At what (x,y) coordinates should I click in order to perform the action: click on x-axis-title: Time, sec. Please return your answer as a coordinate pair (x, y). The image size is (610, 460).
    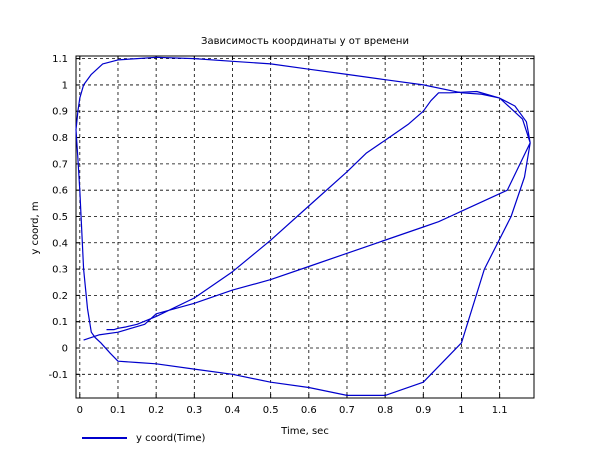
    Looking at the image, I should click on (304, 431).